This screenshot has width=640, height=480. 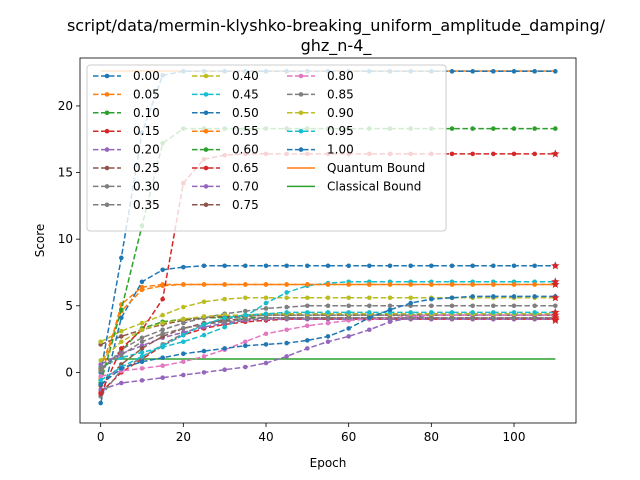 I want to click on legend-label: 0.40, so click(x=245, y=76).